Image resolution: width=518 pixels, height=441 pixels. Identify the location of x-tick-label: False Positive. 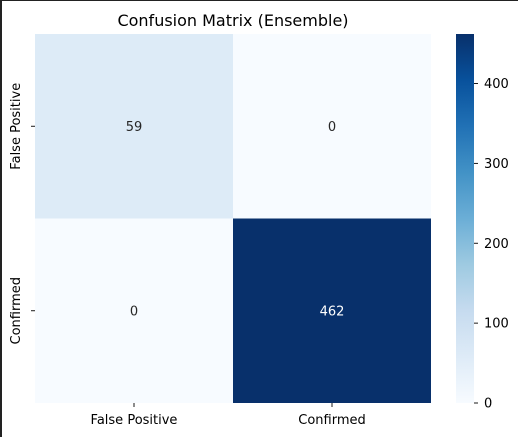
(134, 420).